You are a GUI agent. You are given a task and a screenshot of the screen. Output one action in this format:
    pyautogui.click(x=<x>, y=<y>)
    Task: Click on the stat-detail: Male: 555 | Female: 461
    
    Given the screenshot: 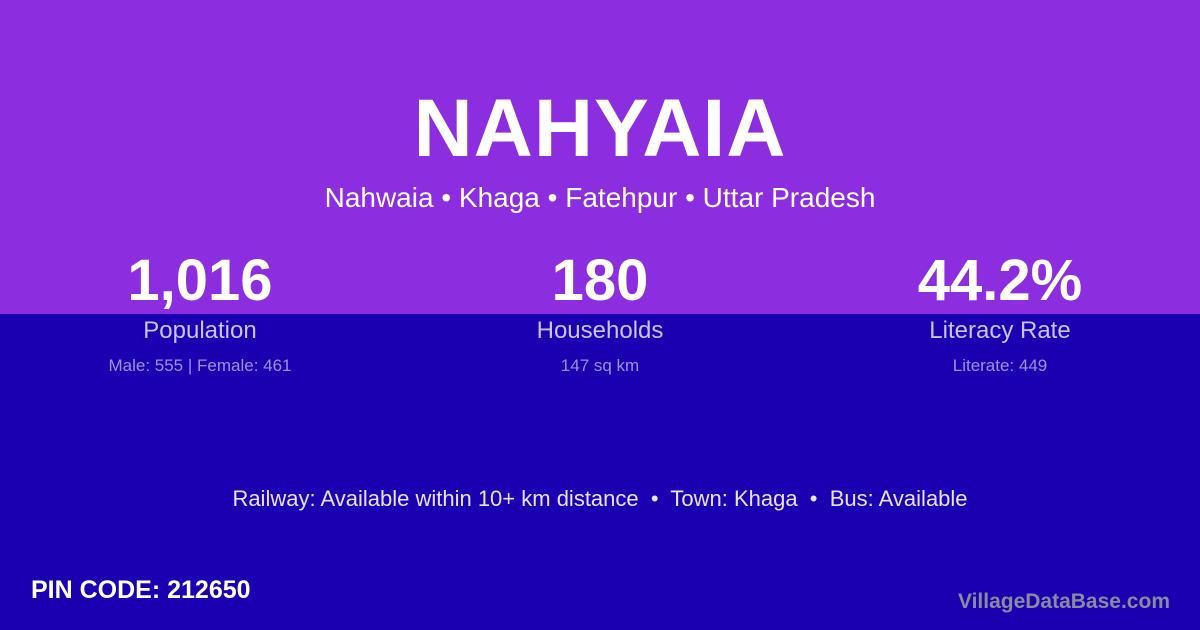 What is the action you would take?
    pyautogui.click(x=200, y=365)
    